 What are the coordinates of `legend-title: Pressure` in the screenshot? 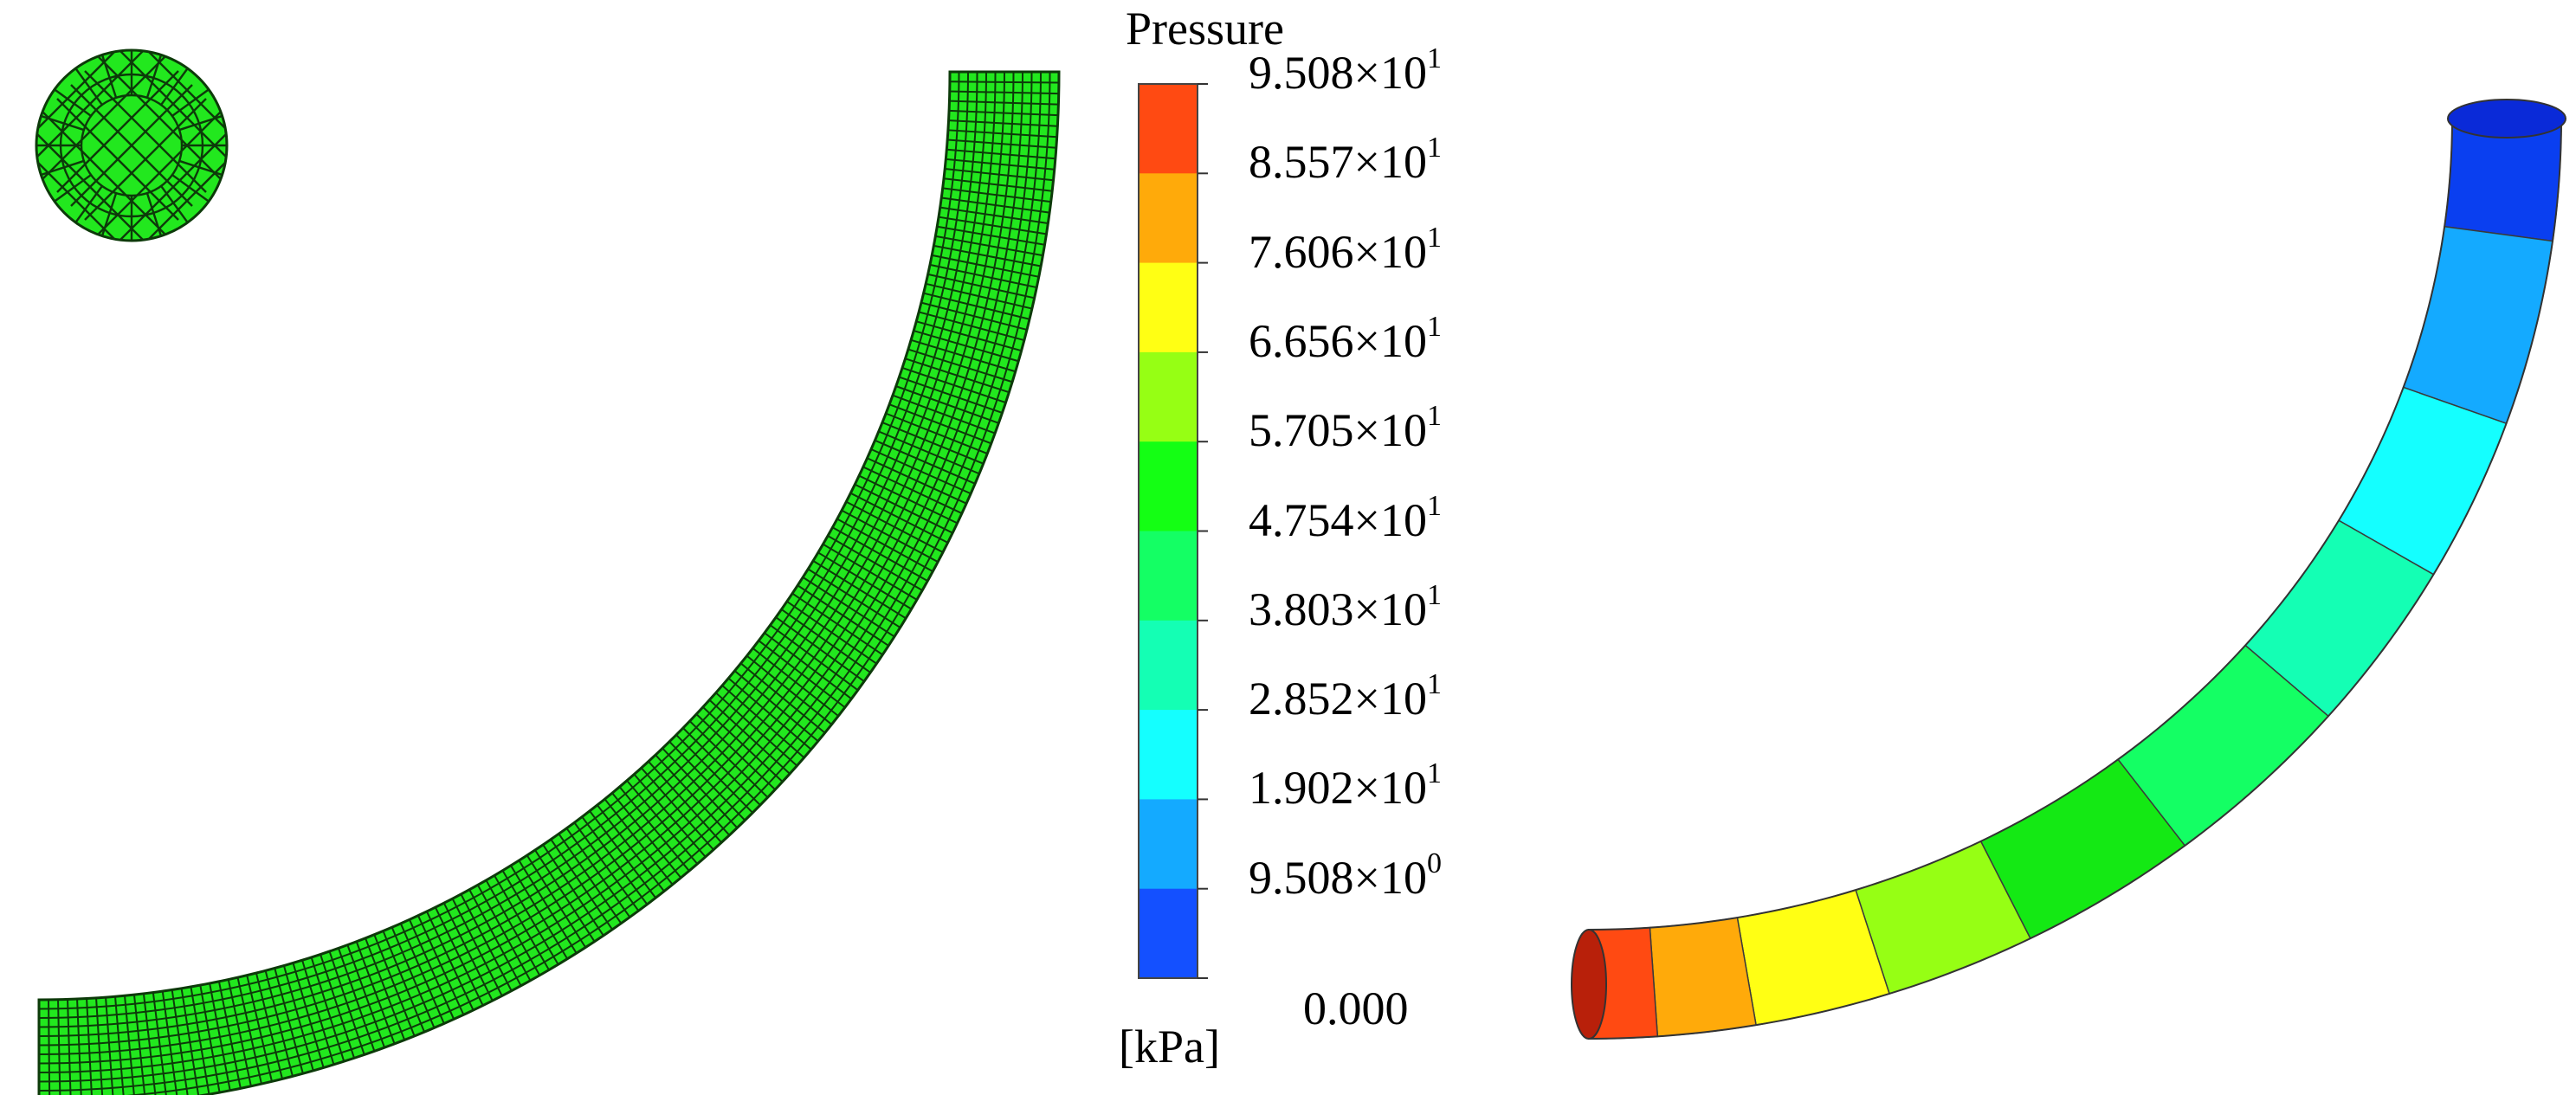 It's located at (1205, 29).